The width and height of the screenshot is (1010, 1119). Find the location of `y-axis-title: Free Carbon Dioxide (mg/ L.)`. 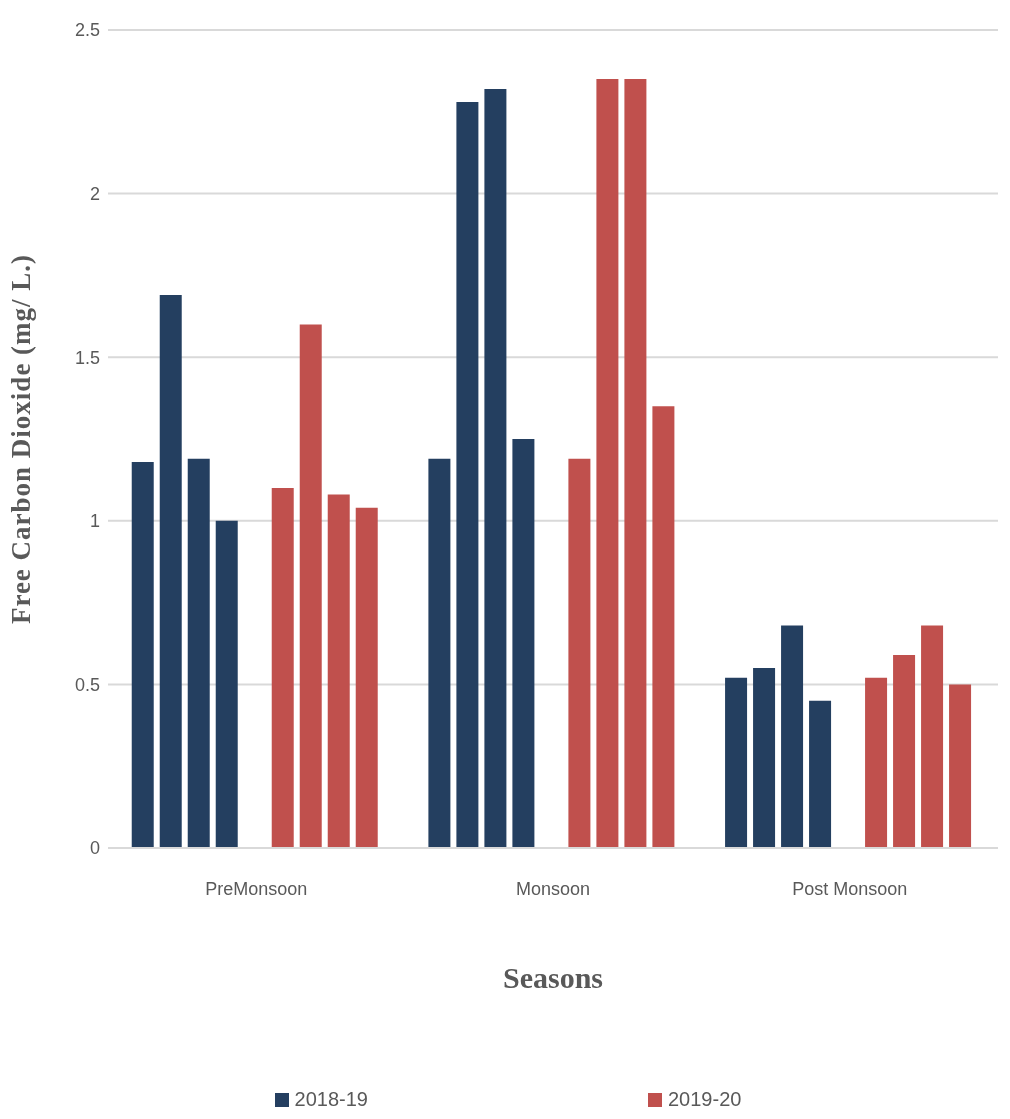

y-axis-title: Free Carbon Dioxide (mg/ L.) is located at coordinates (20, 439).